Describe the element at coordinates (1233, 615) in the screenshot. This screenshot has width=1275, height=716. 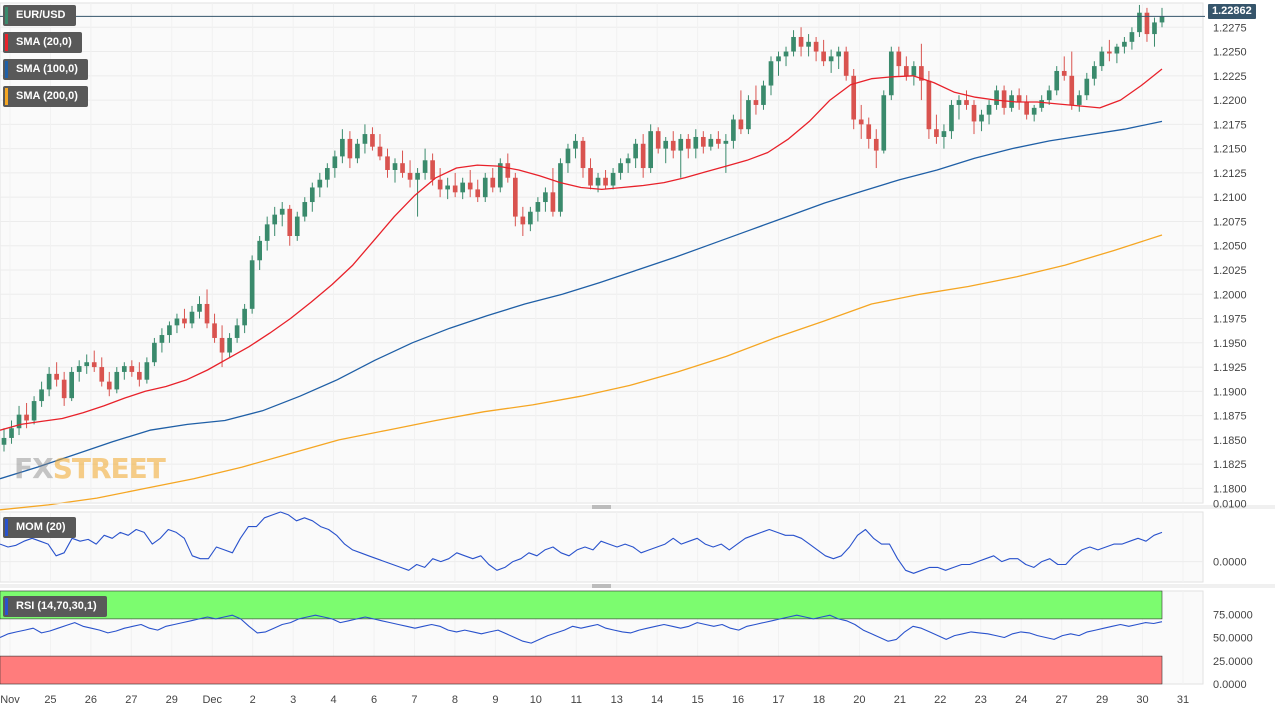
I see `rsi-tick-label: 75.0000` at that location.